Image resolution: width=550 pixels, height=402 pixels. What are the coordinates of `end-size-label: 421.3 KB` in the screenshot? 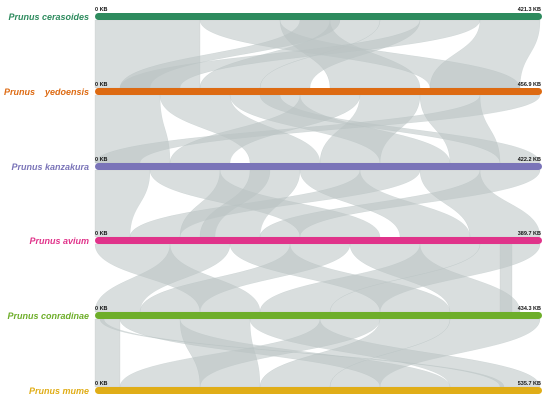 It's located at (529, 10).